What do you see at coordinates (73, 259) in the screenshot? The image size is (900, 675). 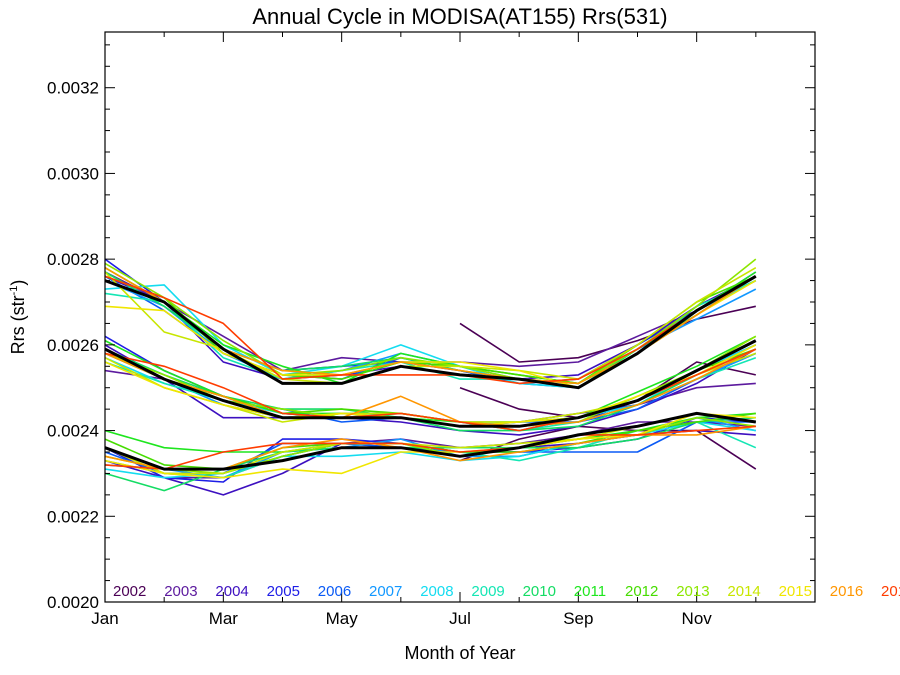 I see `y-tick-label-4: 0.0028` at bounding box center [73, 259].